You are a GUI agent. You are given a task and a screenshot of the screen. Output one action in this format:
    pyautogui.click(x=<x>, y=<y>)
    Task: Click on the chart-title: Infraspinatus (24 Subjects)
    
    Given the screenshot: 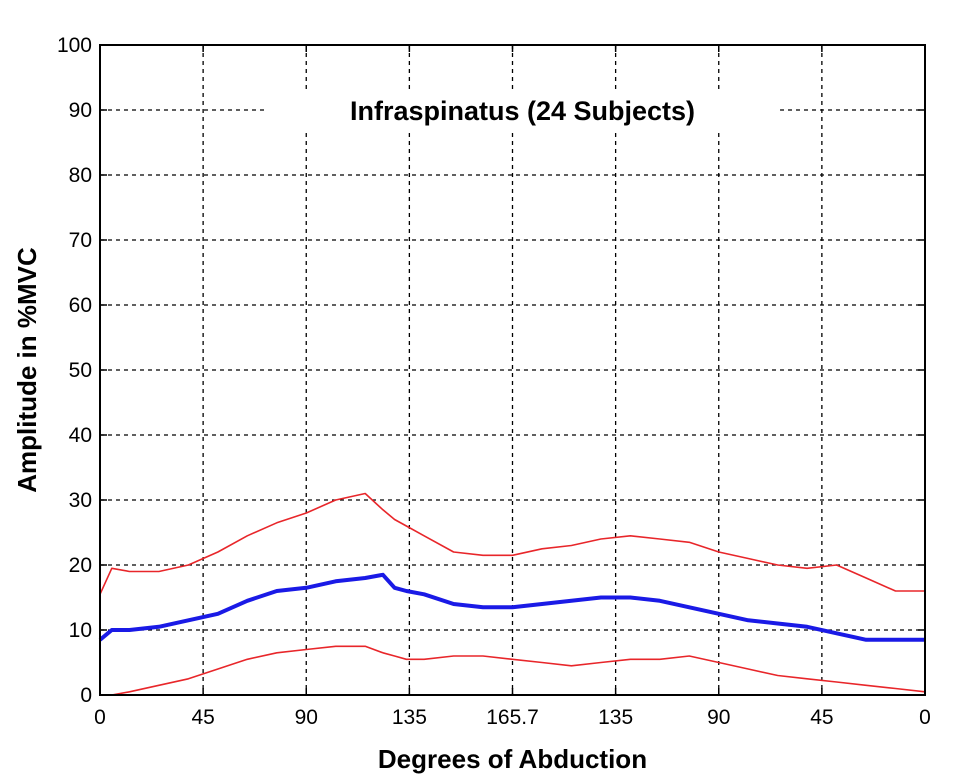 What is the action you would take?
    pyautogui.click(x=522, y=111)
    